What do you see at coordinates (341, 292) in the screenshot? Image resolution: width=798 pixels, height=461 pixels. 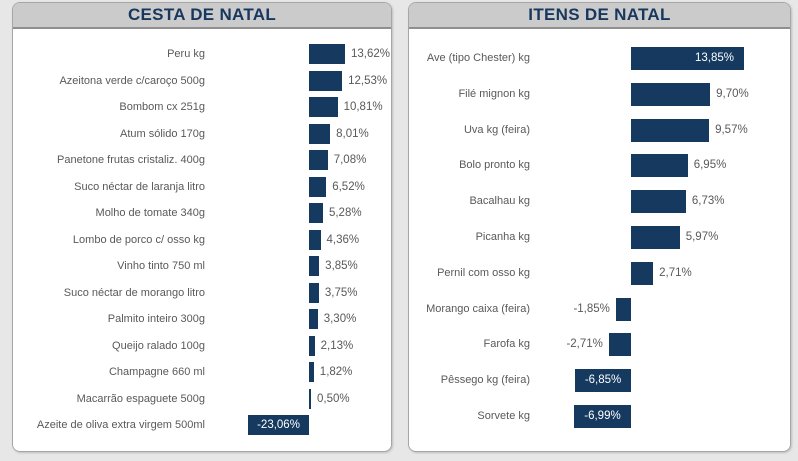 I see `value-label: 3,75%` at bounding box center [341, 292].